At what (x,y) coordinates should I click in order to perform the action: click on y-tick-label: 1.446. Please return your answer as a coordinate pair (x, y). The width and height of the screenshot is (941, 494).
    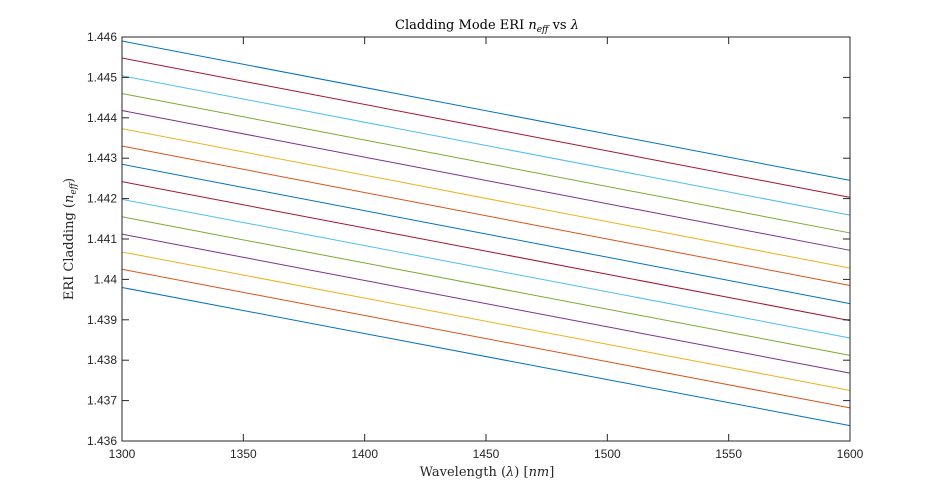
    Looking at the image, I should click on (102, 37).